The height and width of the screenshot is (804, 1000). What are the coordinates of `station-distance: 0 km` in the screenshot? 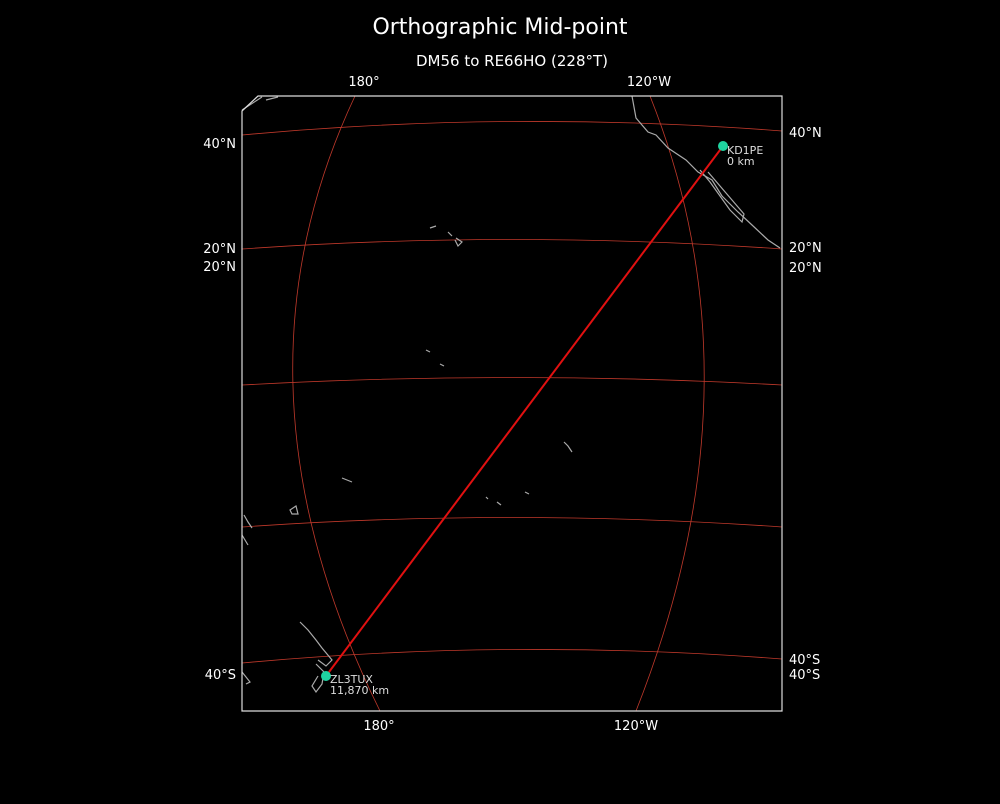 It's located at (741, 161).